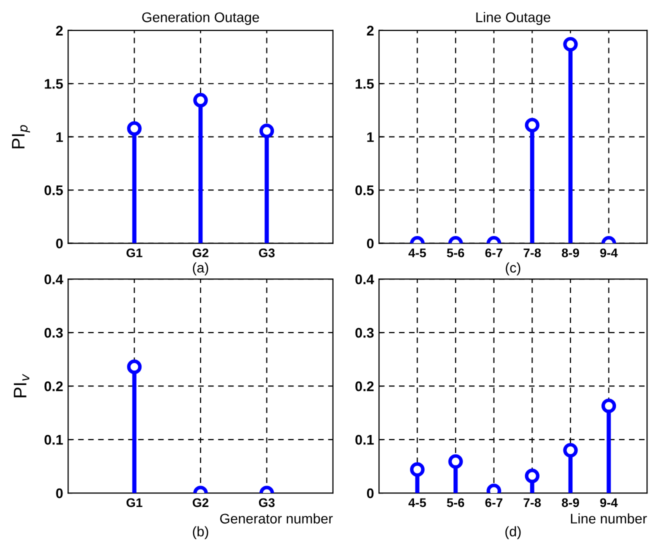 This screenshot has width=649, height=543. Describe the element at coordinates (608, 518) in the screenshot. I see `x-axis-title: Line number` at that location.